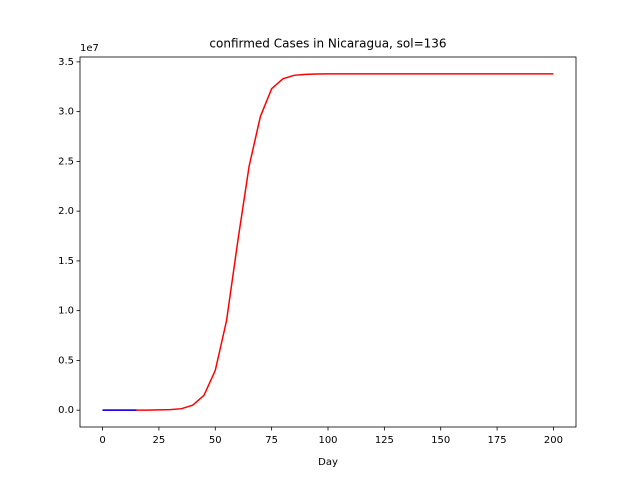 The height and width of the screenshot is (480, 640). Describe the element at coordinates (66, 360) in the screenshot. I see `y-tick-label: 0.5` at that location.